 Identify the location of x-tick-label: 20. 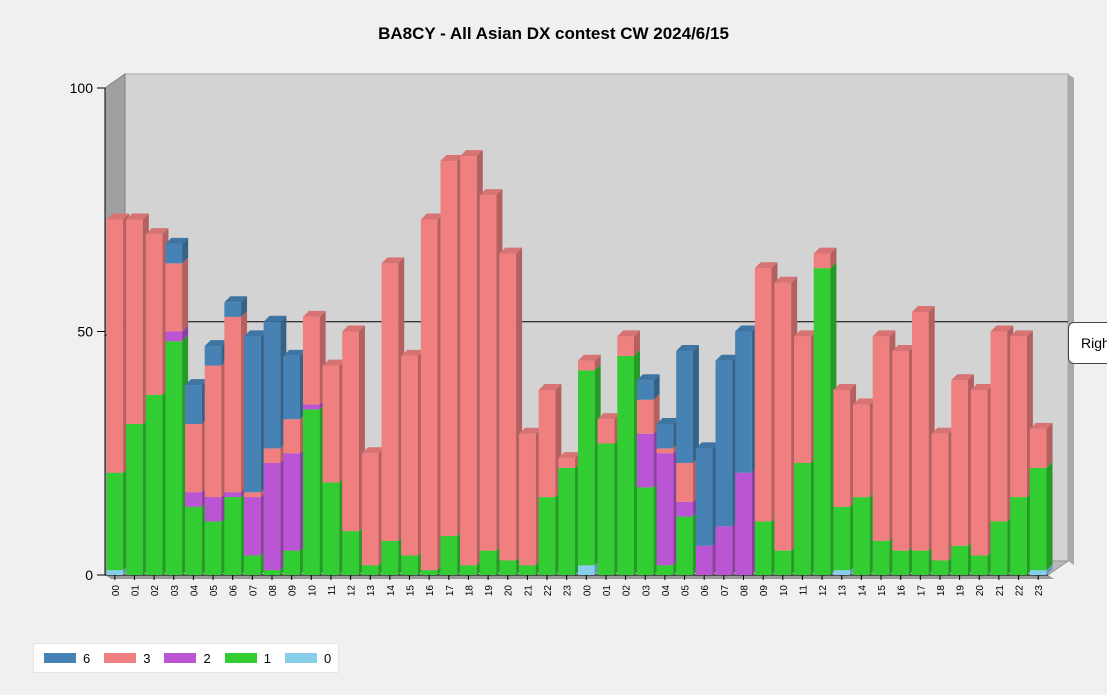
(509, 591).